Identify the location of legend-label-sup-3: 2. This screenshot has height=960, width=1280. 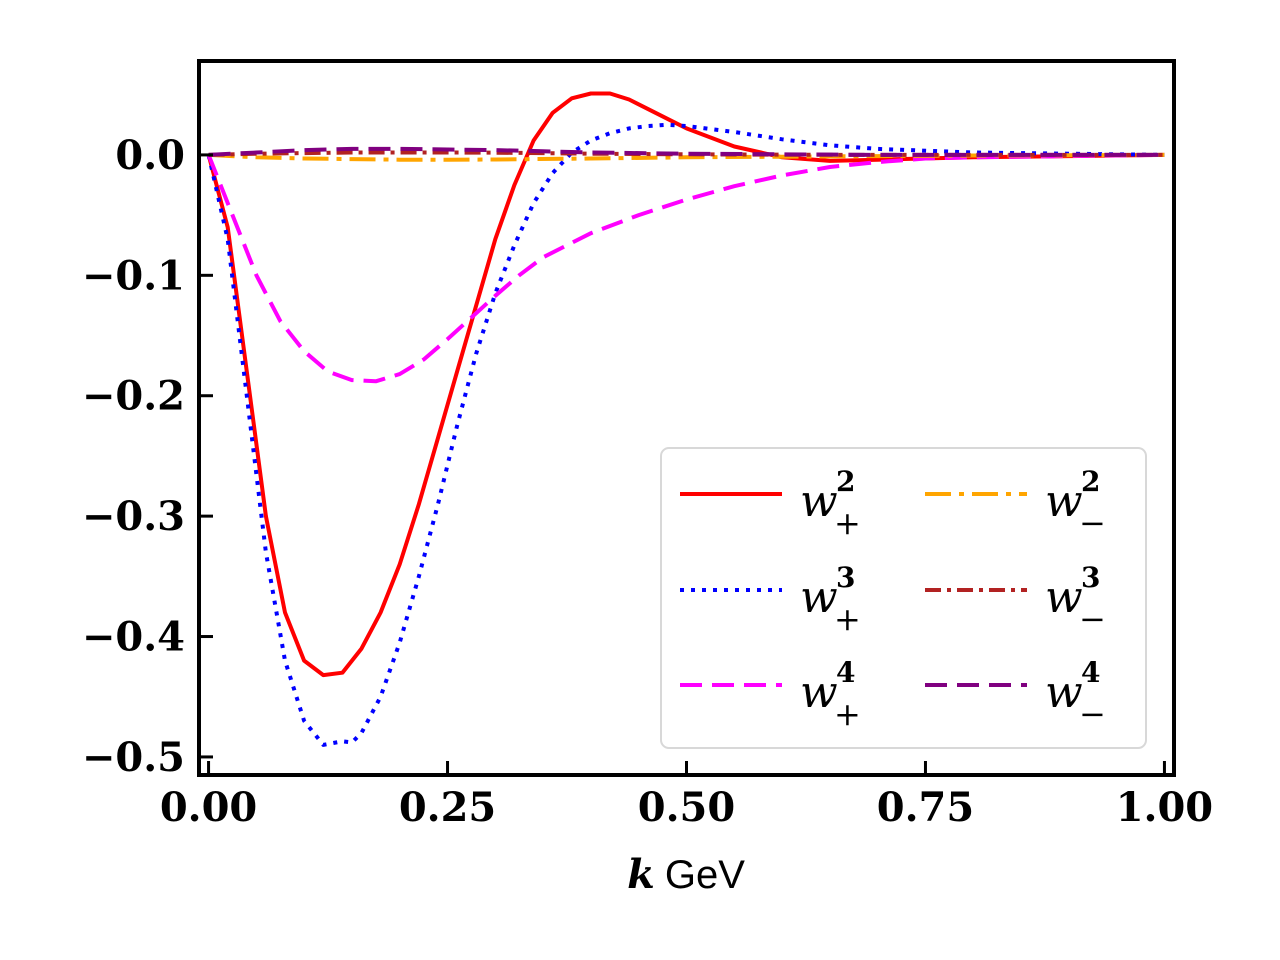
(1090, 481).